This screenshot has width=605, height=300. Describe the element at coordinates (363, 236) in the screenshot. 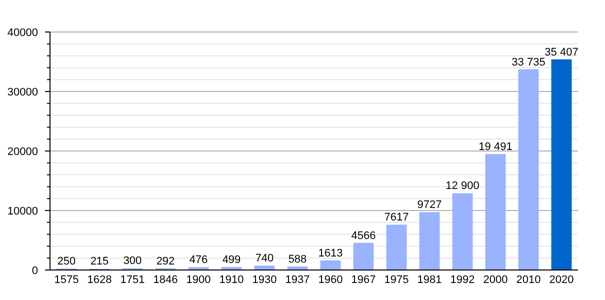

I see `data-label: 4566` at that location.